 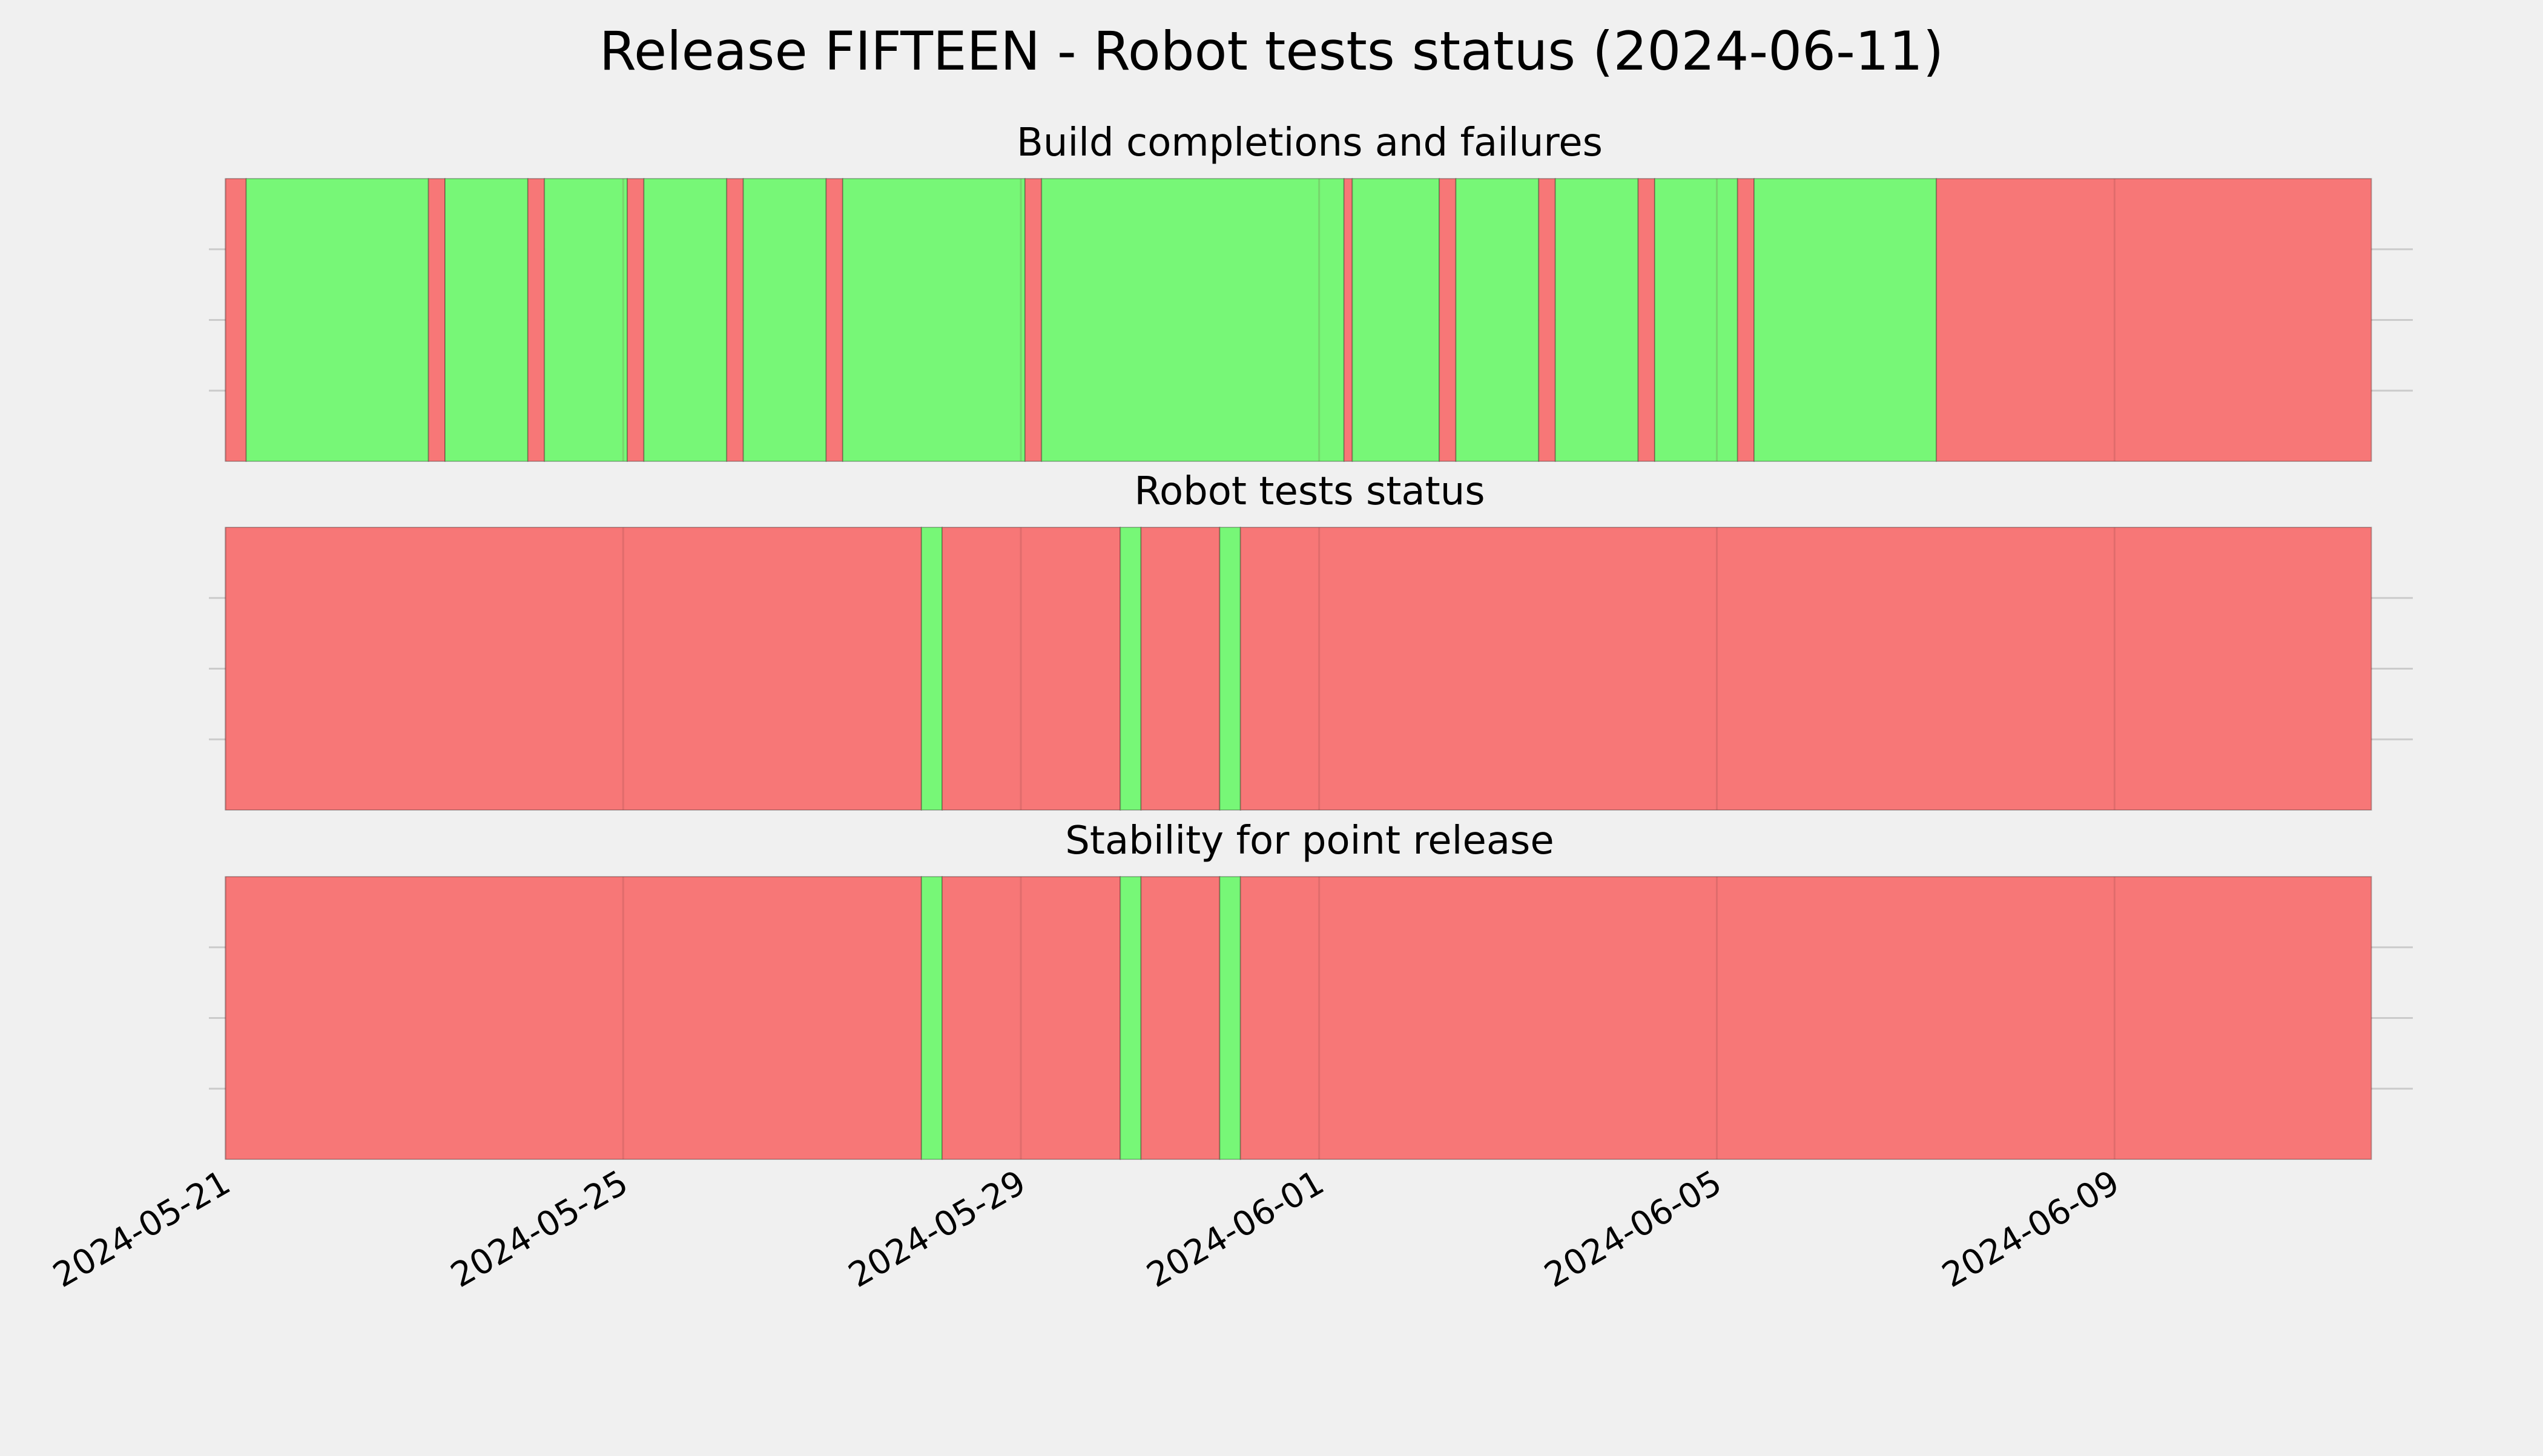 What do you see at coordinates (1309, 491) in the screenshot?
I see `panel-title: Robot tests status` at bounding box center [1309, 491].